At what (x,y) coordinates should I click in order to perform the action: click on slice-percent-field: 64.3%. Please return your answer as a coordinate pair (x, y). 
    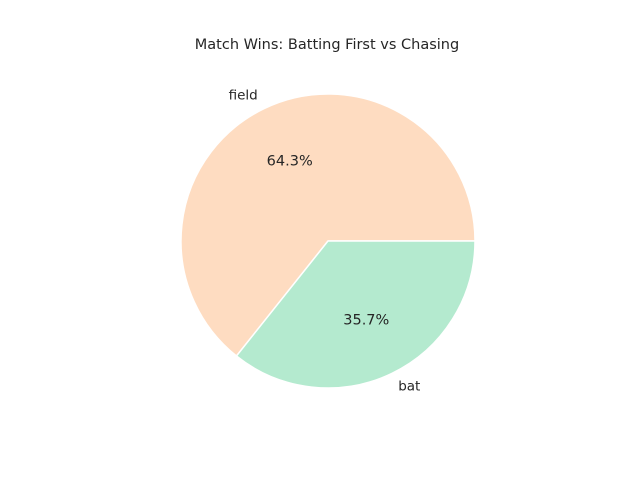
    Looking at the image, I should click on (290, 162).